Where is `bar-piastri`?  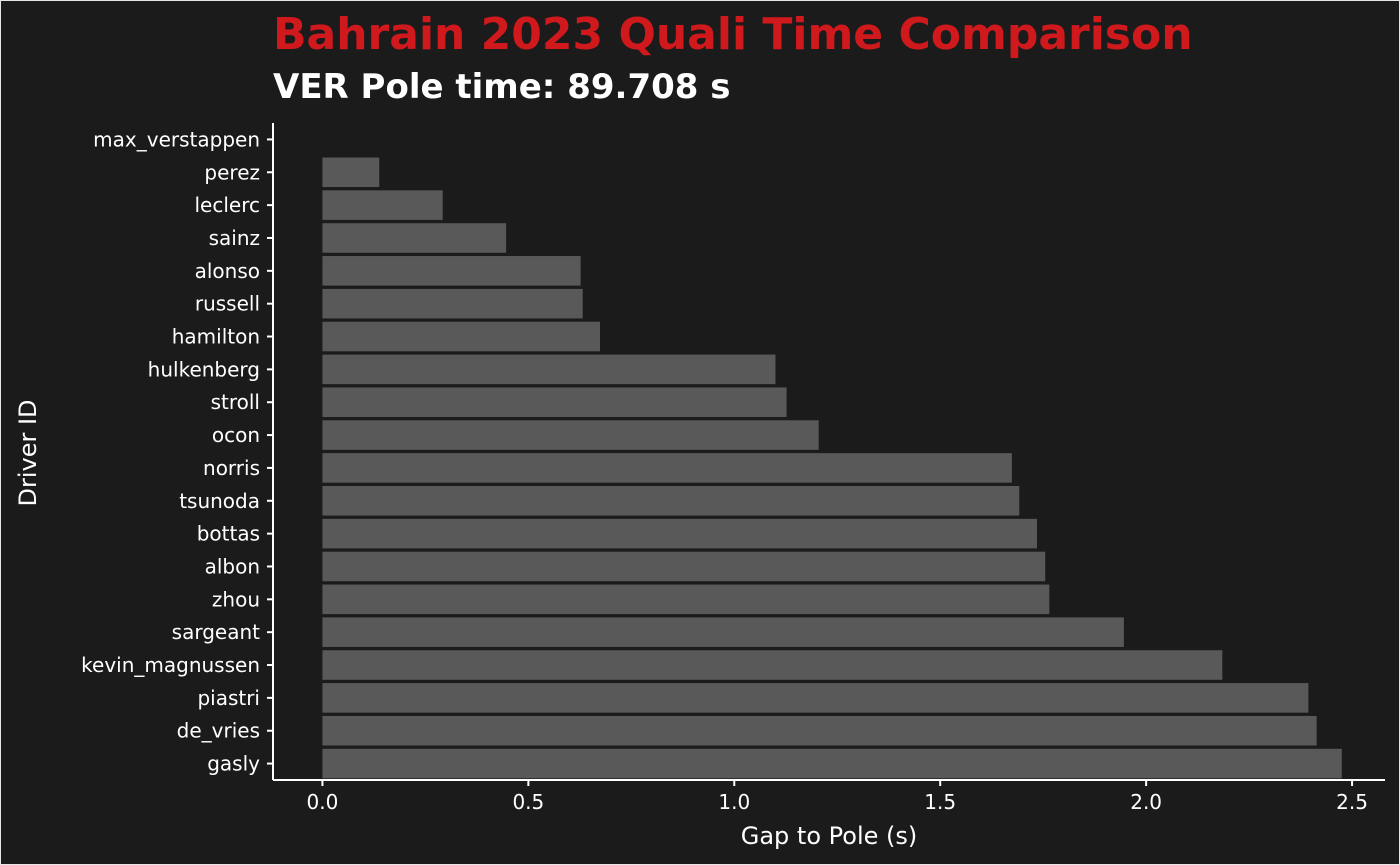
bar-piastri is located at coordinates (815, 698).